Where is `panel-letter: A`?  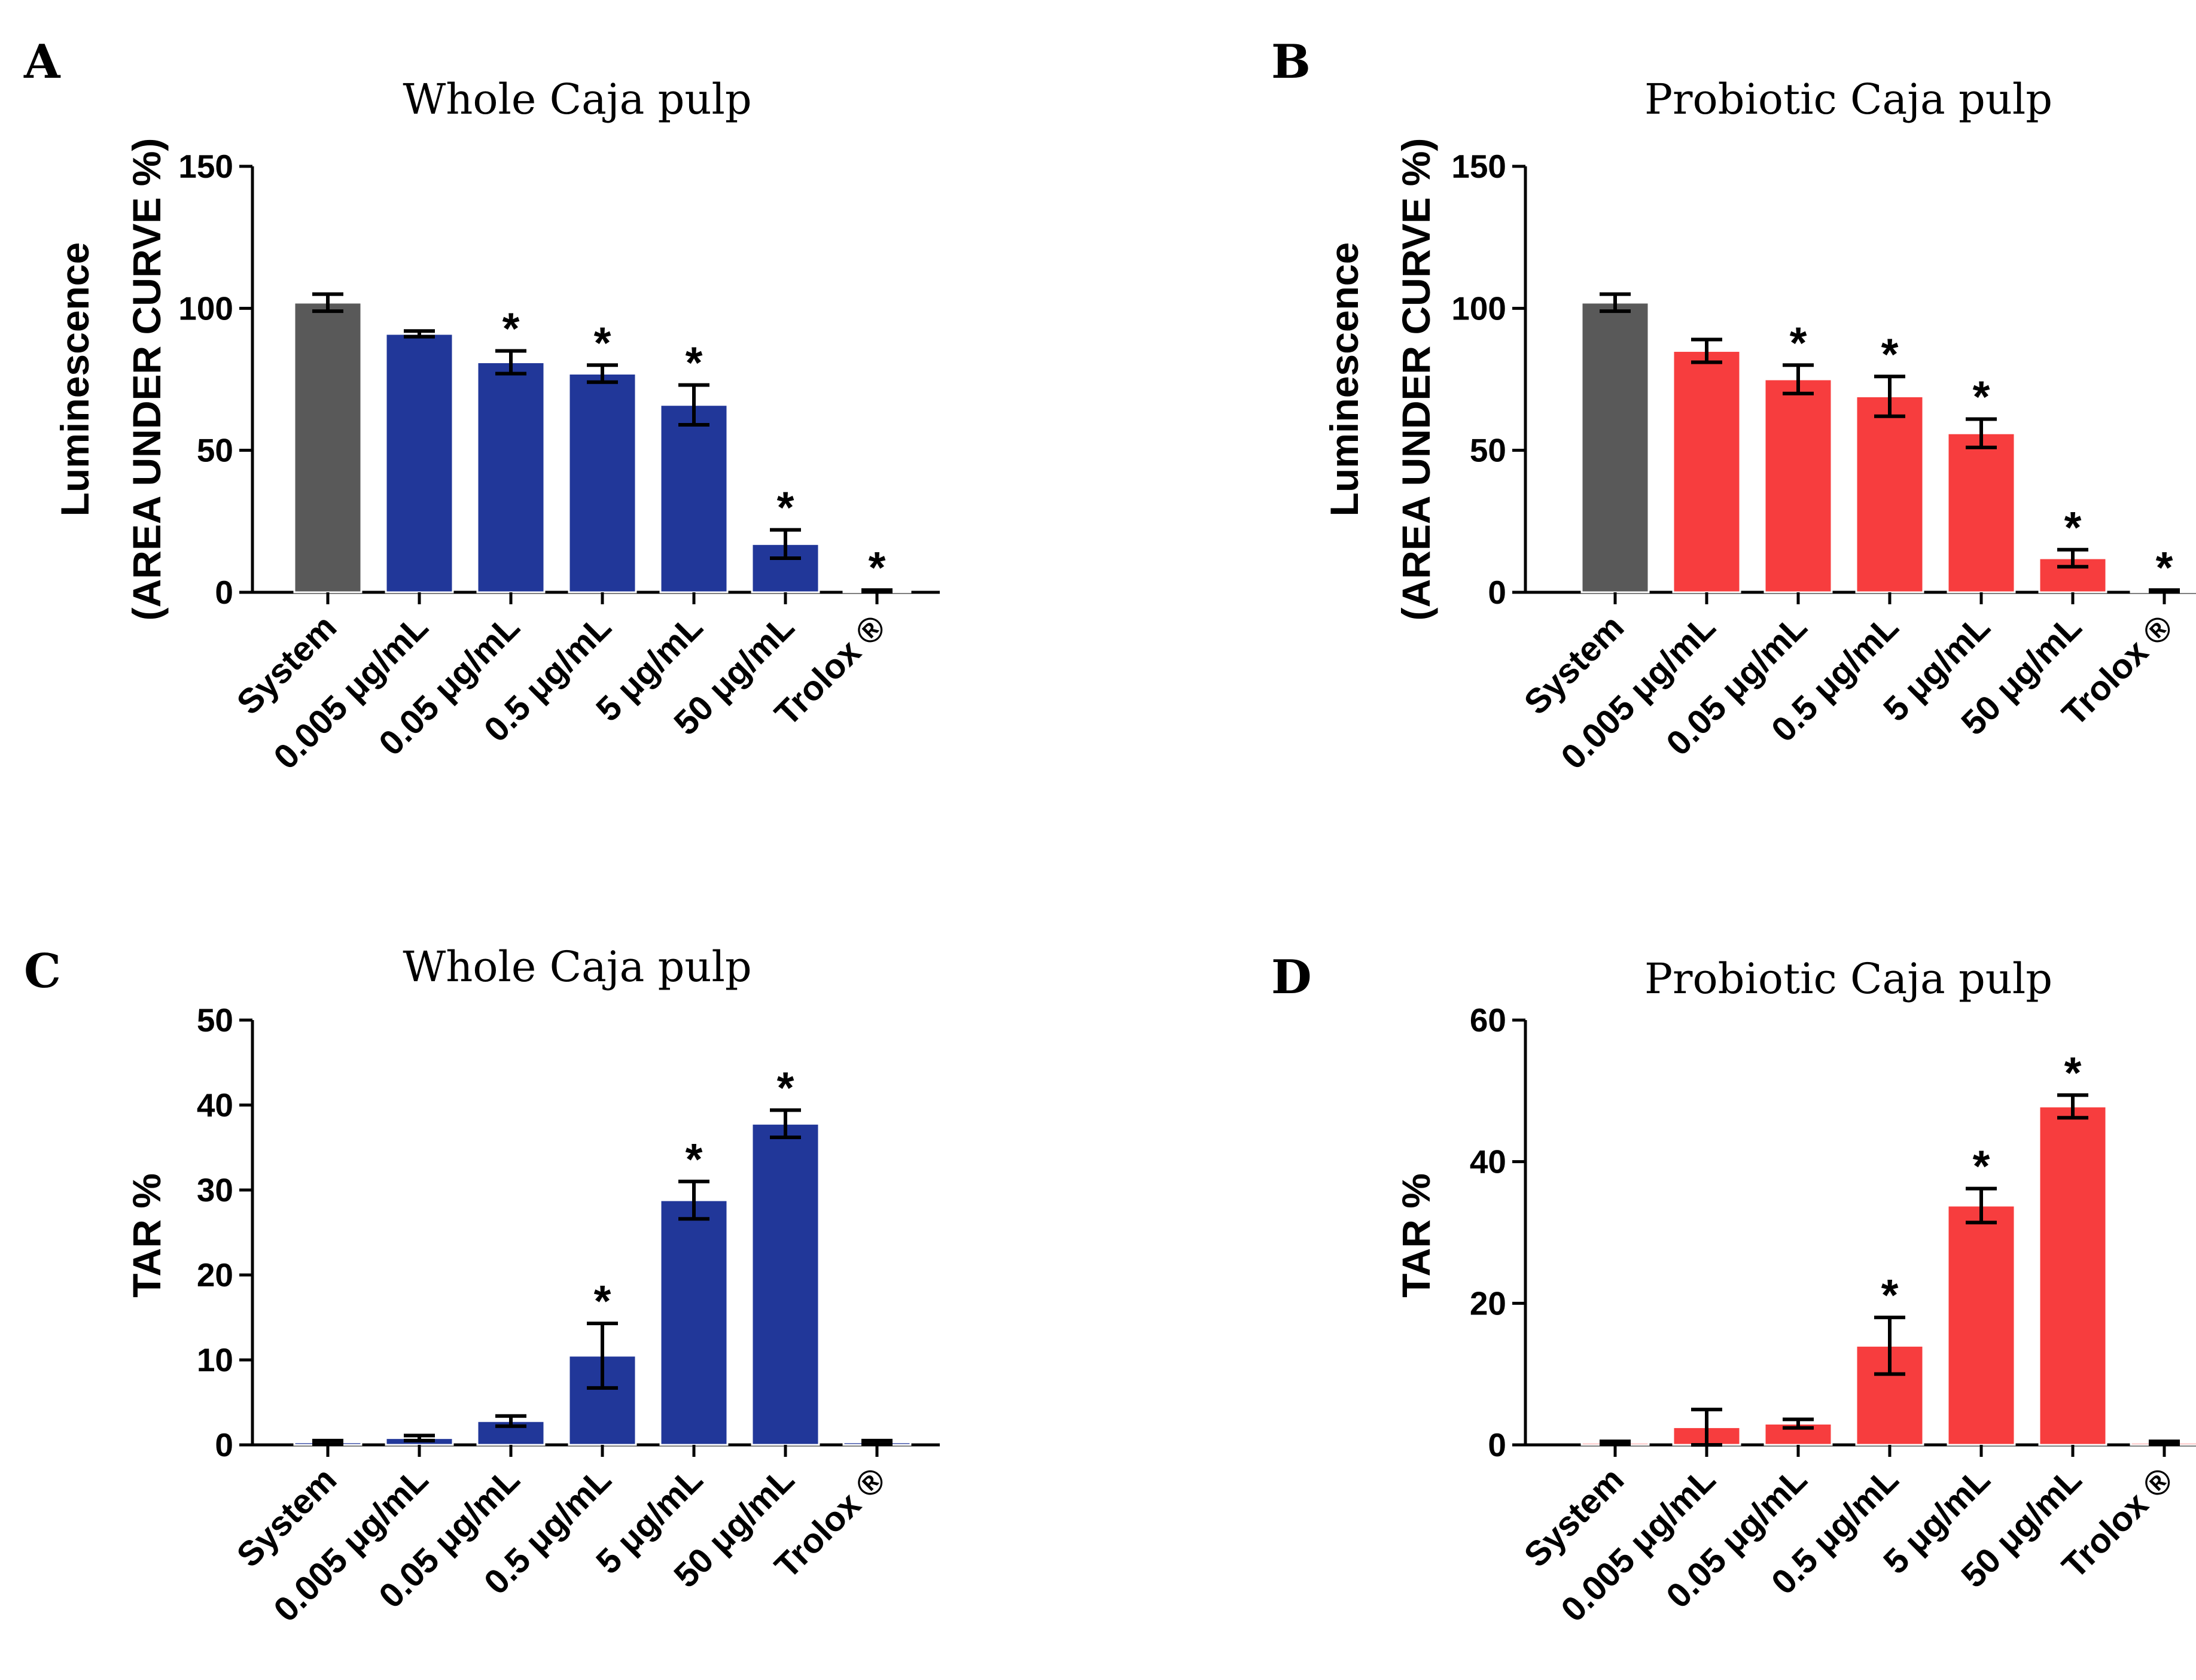
panel-letter: A is located at coordinates (42, 62).